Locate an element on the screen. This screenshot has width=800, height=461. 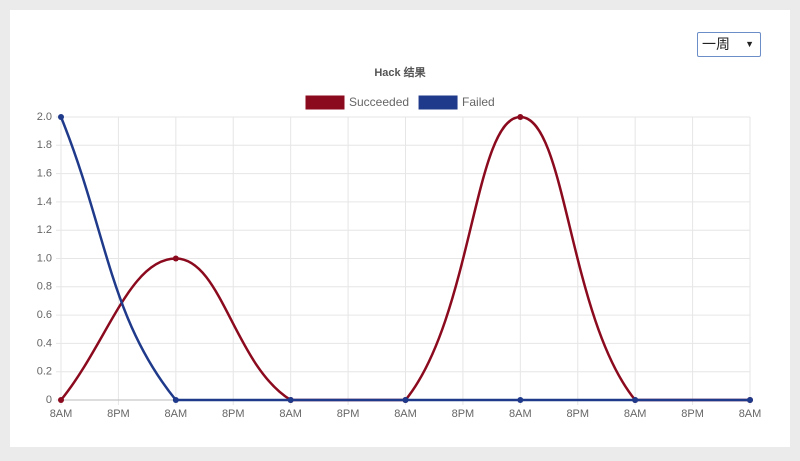
select-arrow: ▼ is located at coordinates (749, 44).